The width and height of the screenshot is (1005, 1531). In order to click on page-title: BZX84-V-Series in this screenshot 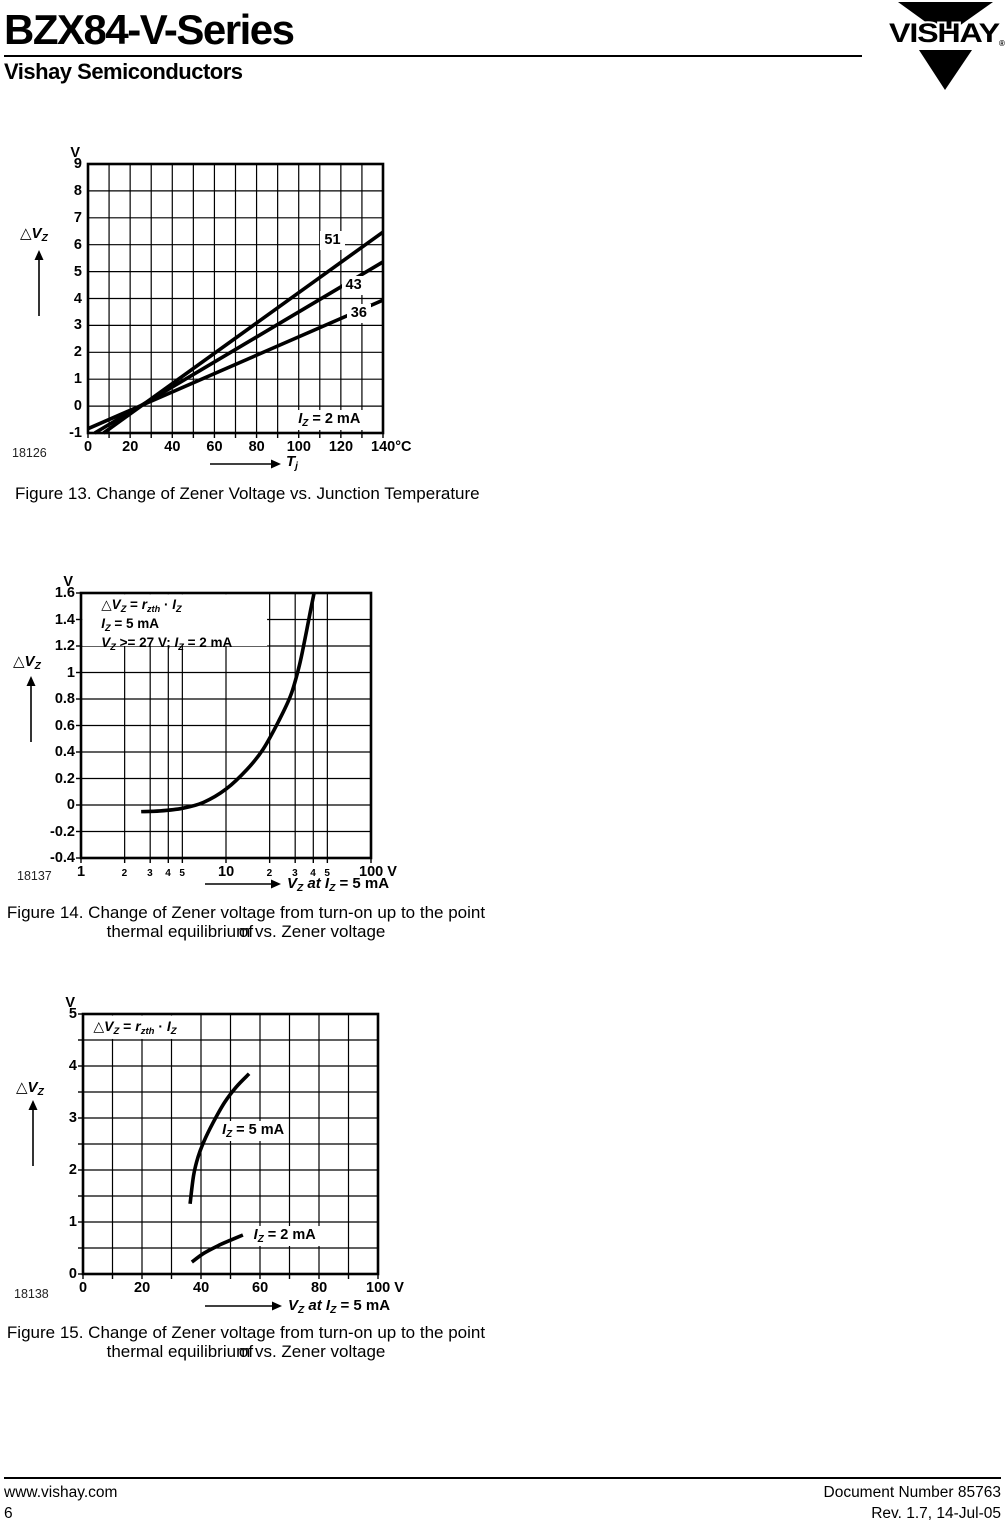, I will do `click(149, 29)`.